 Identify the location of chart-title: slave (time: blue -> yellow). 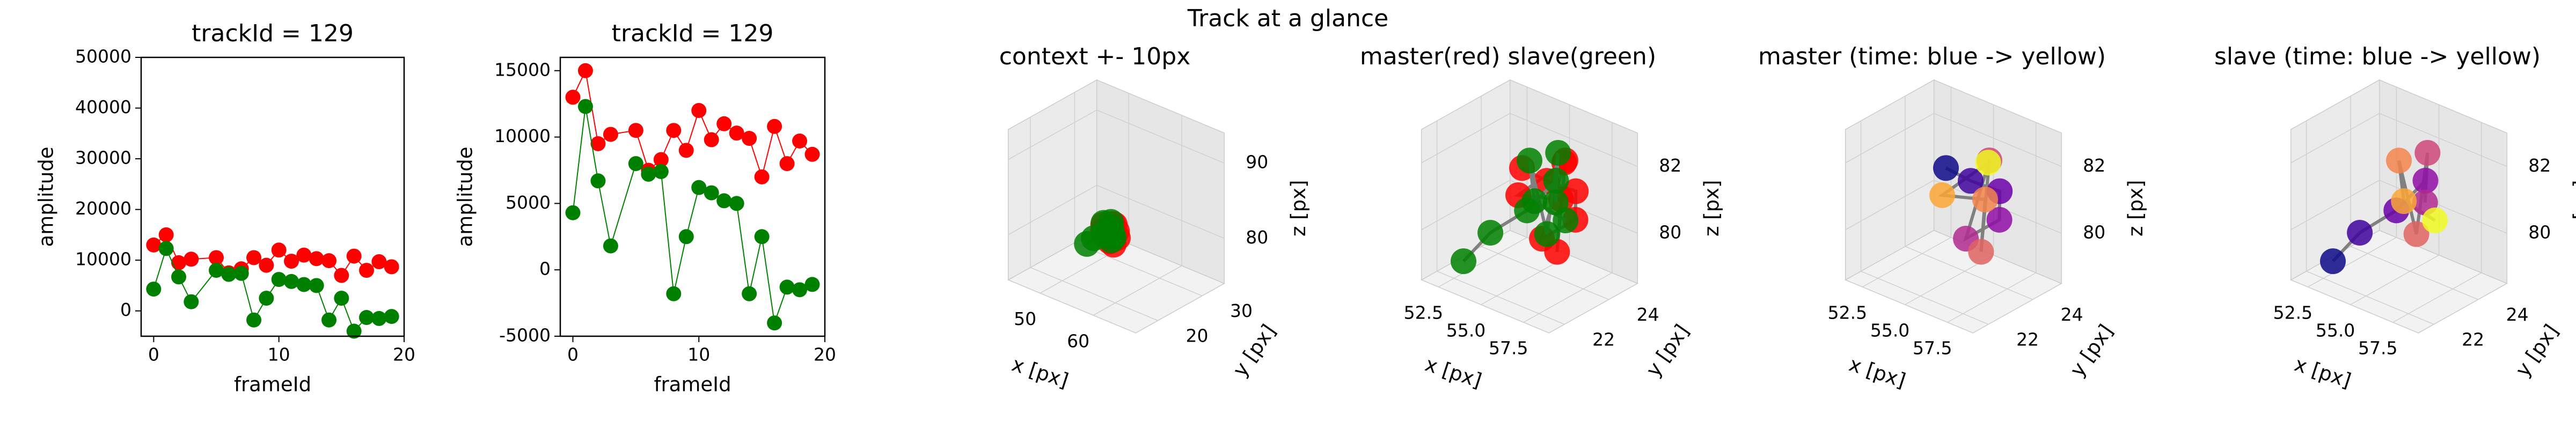
(2377, 56).